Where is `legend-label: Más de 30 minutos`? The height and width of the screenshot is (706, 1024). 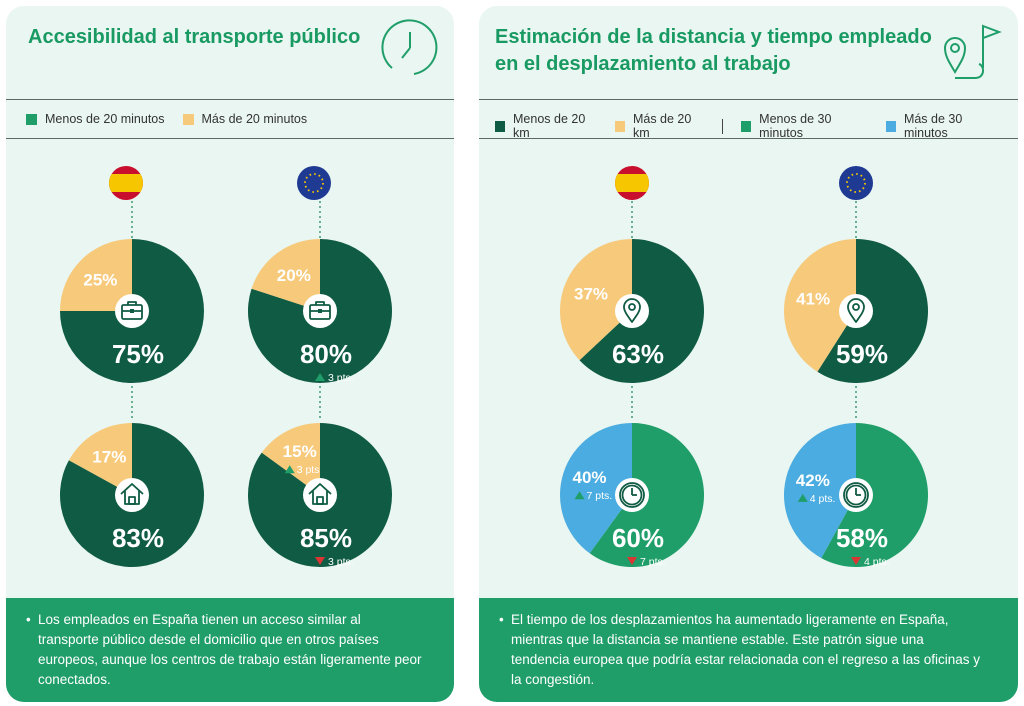 legend-label: Más de 30 minutos is located at coordinates (933, 126).